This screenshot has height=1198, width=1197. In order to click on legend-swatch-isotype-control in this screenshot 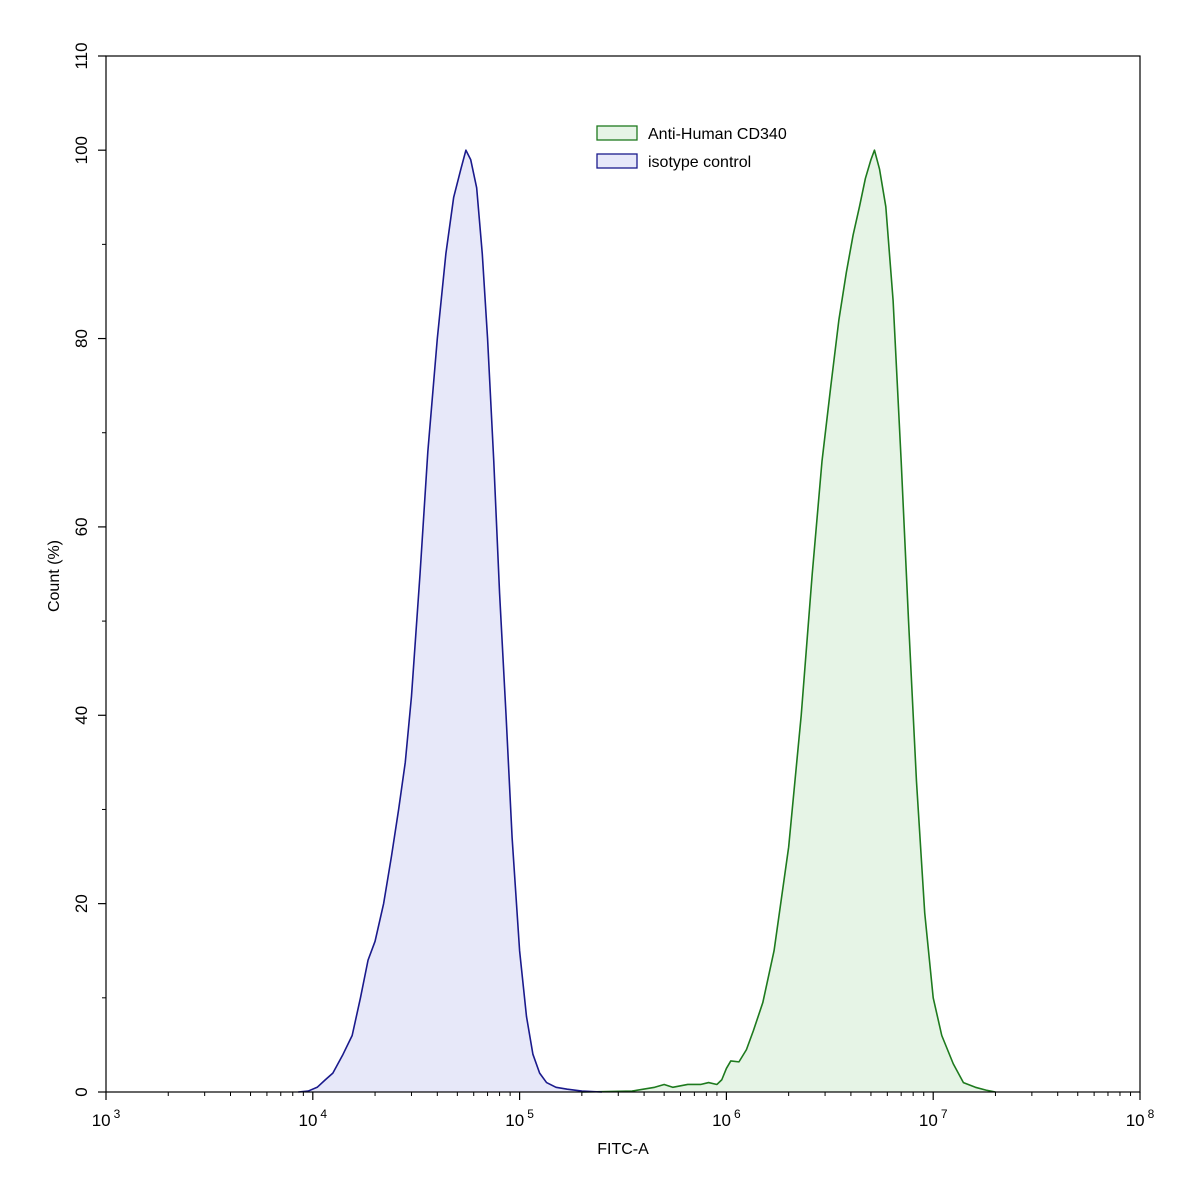, I will do `click(617, 161)`.